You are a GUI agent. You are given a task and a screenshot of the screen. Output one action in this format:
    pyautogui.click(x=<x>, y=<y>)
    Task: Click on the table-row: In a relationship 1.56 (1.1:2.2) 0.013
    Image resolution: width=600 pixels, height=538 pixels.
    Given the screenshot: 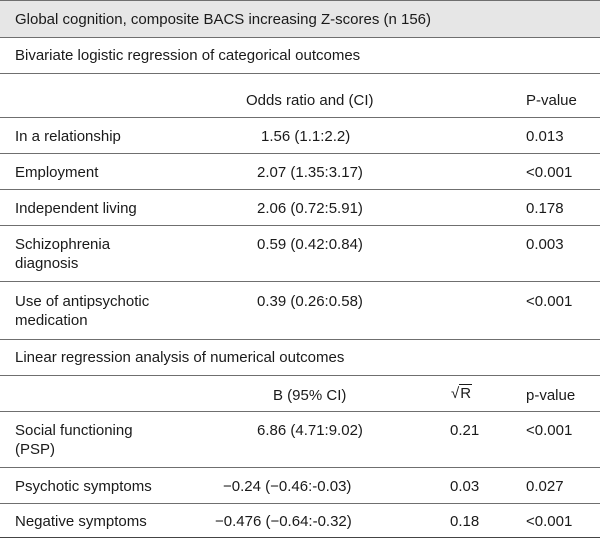 What is the action you would take?
    pyautogui.click(x=300, y=136)
    